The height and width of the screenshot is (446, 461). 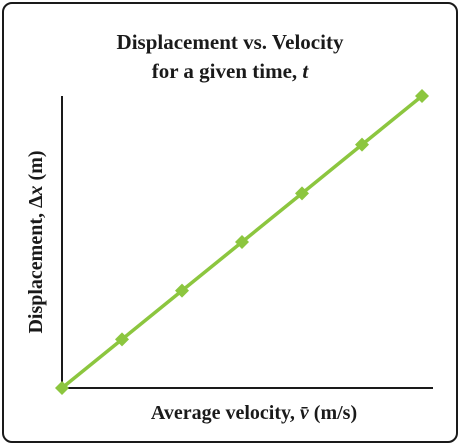 What do you see at coordinates (305, 413) in the screenshot?
I see `x-axis-label-var: v̄` at bounding box center [305, 413].